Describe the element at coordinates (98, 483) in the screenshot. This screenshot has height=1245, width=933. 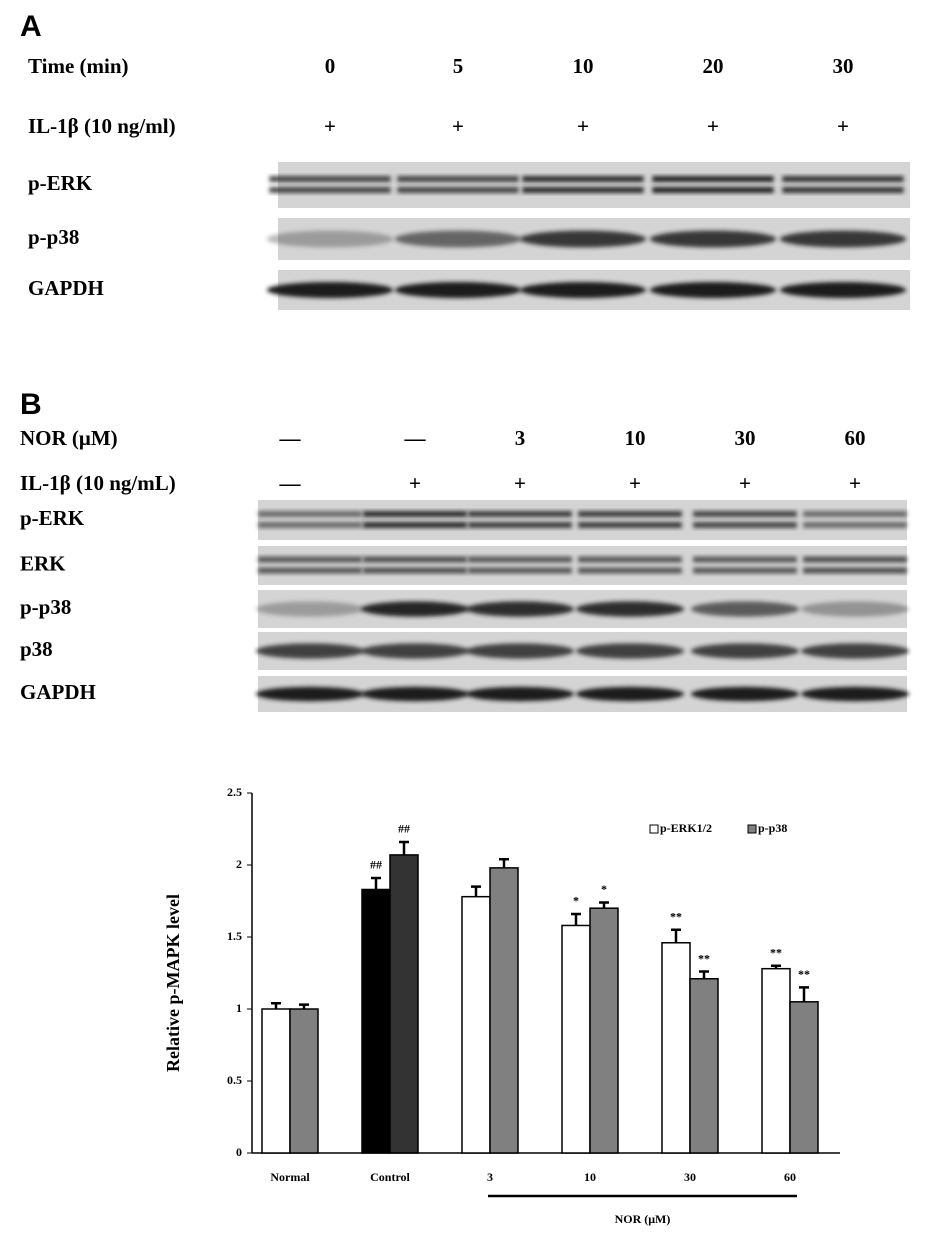
I see `row-header: IL-1β (10 ng/mL)` at that location.